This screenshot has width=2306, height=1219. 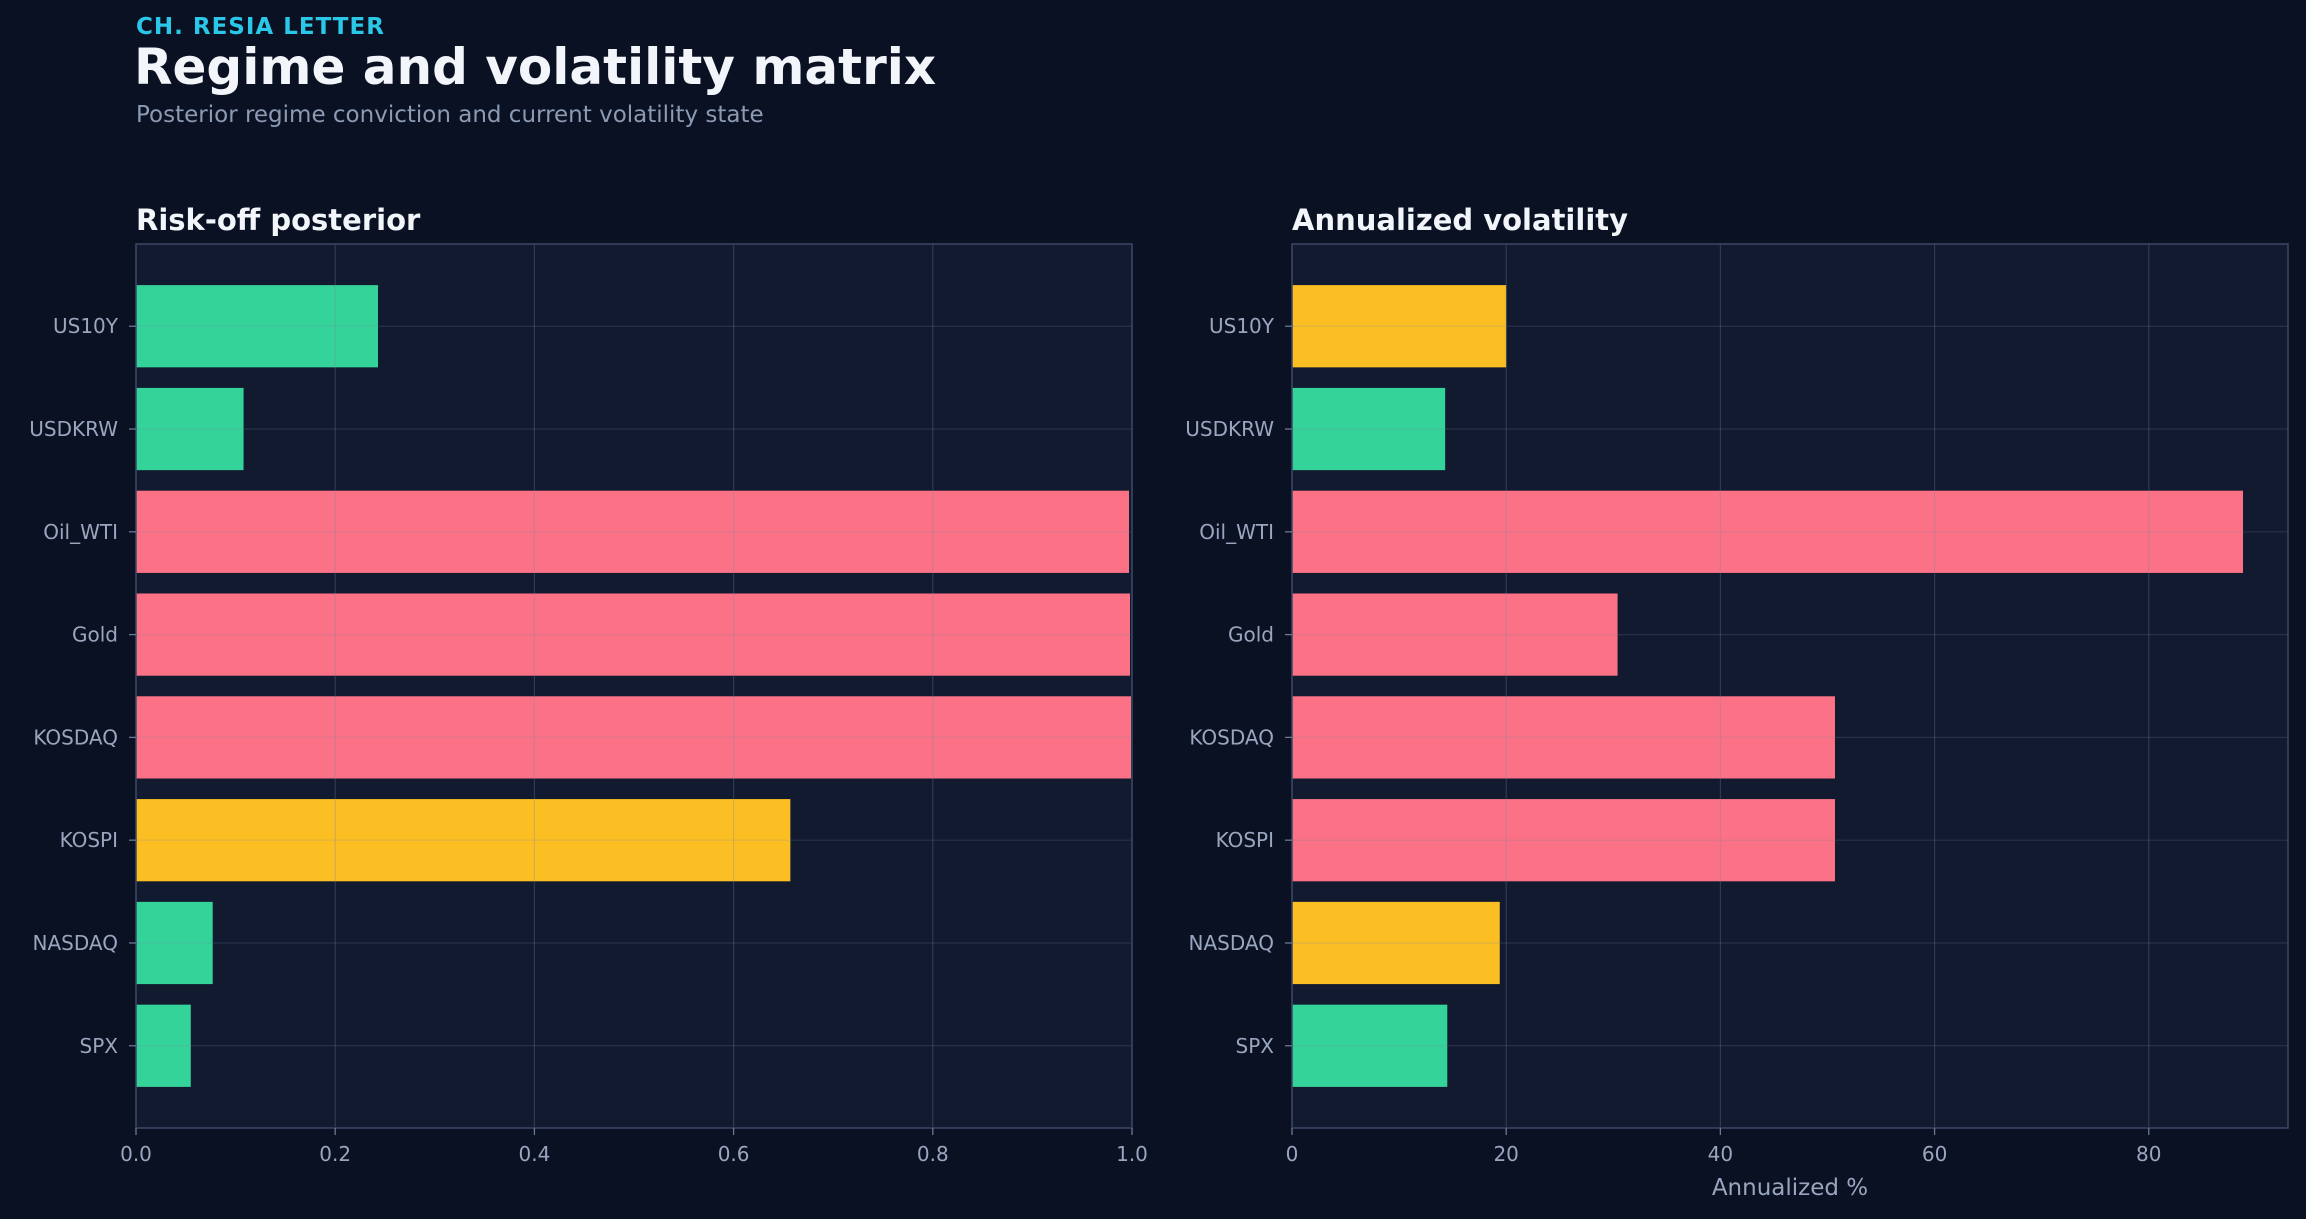 I want to click on volatility-category-label-kosdaq: KOSDAQ, so click(x=1231, y=737).